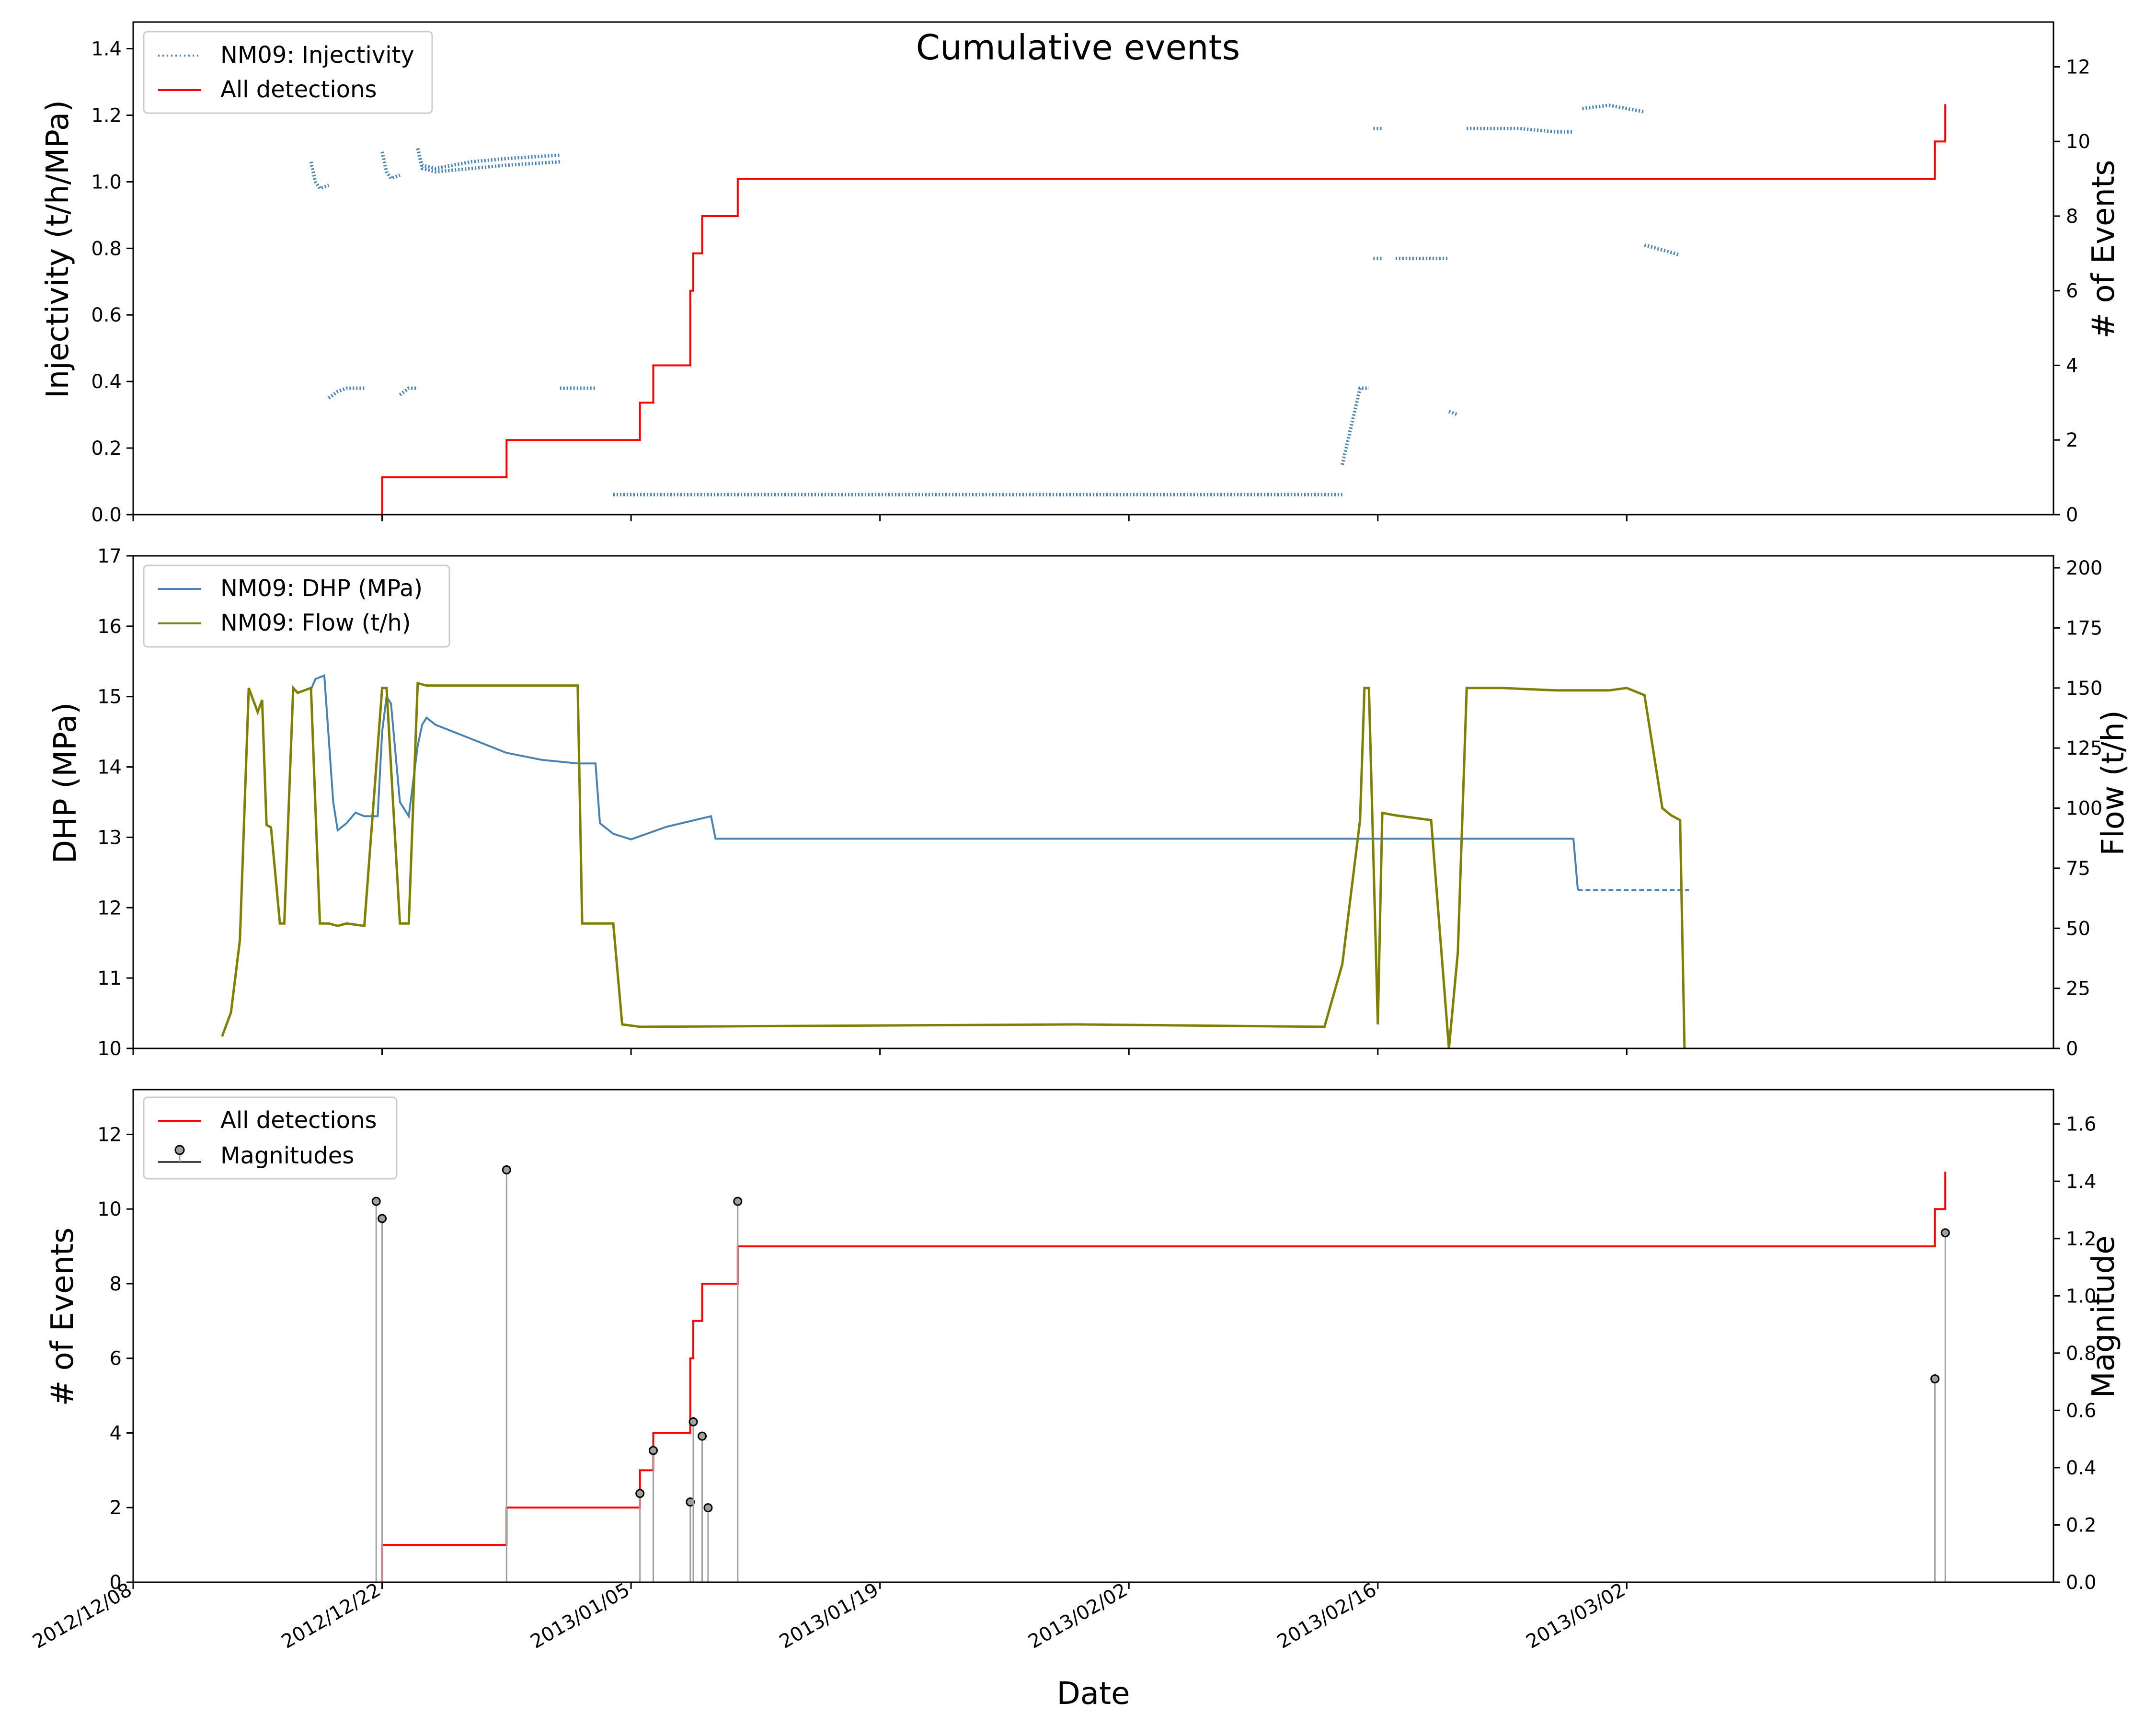 The image size is (2156, 1725). I want to click on y2-tick-label: 0.4, so click(2081, 1468).